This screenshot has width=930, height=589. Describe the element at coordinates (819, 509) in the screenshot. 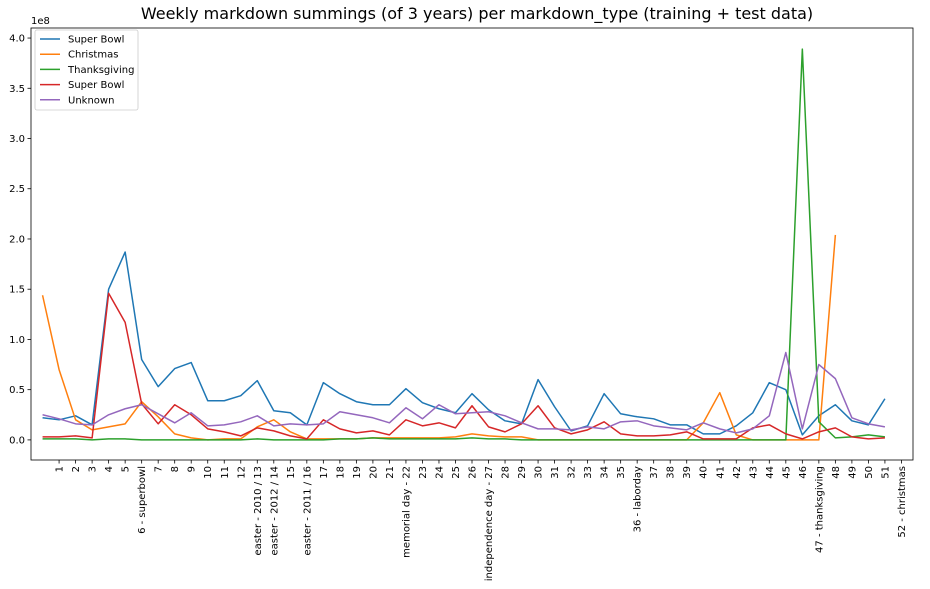

I see `x-tick-label: 47 - thanksgiving` at that location.